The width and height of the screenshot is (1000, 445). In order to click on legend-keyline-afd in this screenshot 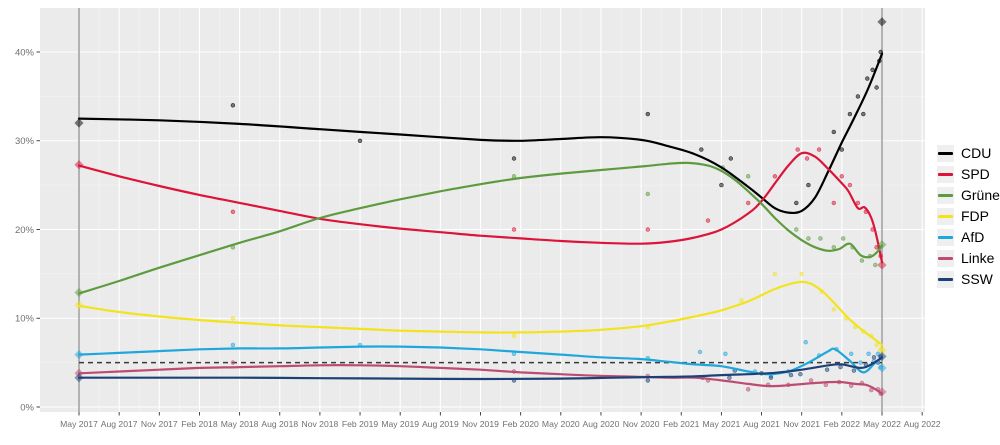, I will do `click(945, 237)`.